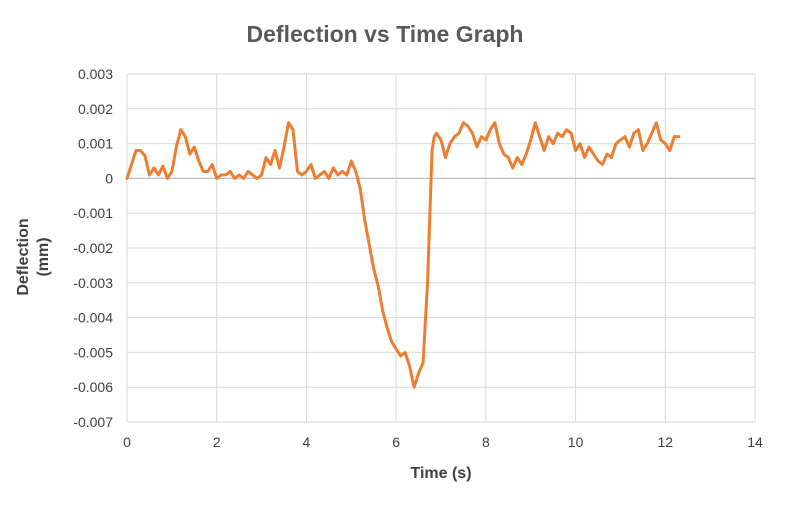 The image size is (798, 506). I want to click on chart-title: Deflection vs Time Graph, so click(385, 34).